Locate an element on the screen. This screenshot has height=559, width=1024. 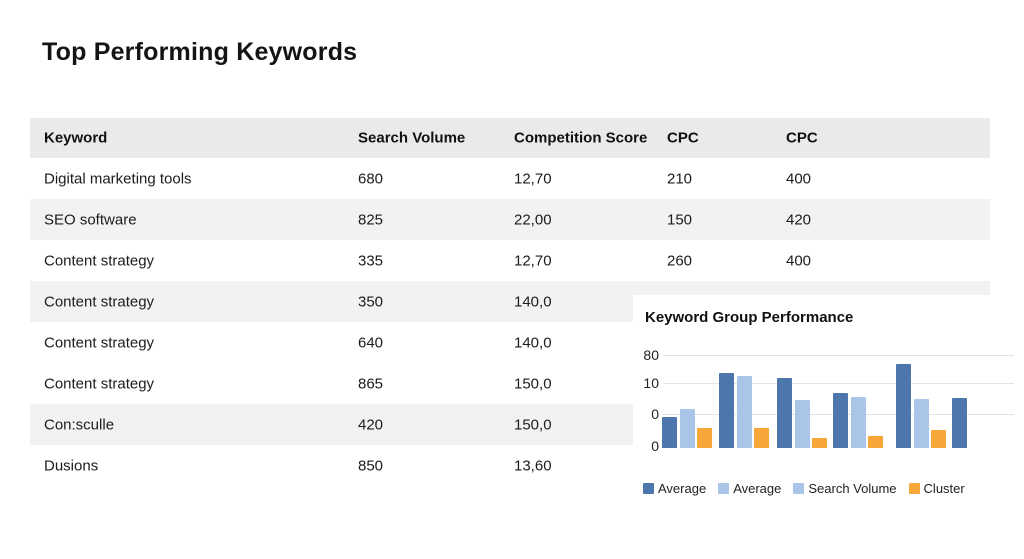
legend-item: Cluster is located at coordinates (936, 488).